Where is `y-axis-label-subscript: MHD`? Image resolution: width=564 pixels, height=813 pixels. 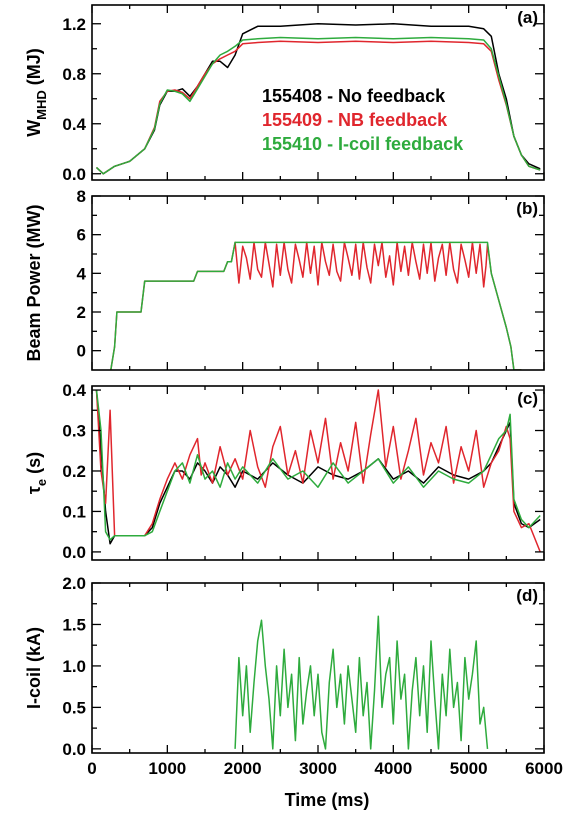
y-axis-label-subscript: MHD is located at coordinates (41, 105).